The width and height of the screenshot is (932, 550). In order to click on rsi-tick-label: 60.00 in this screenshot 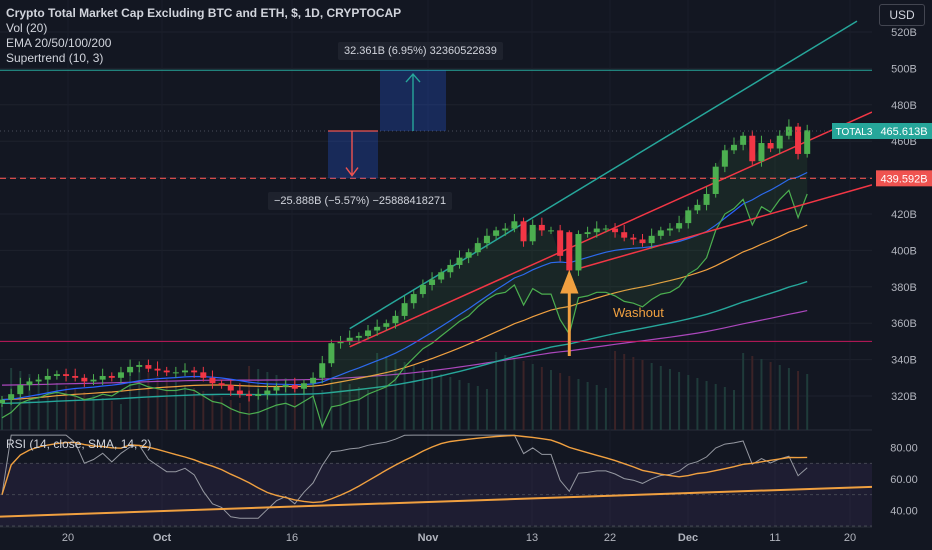, I will do `click(904, 480)`.